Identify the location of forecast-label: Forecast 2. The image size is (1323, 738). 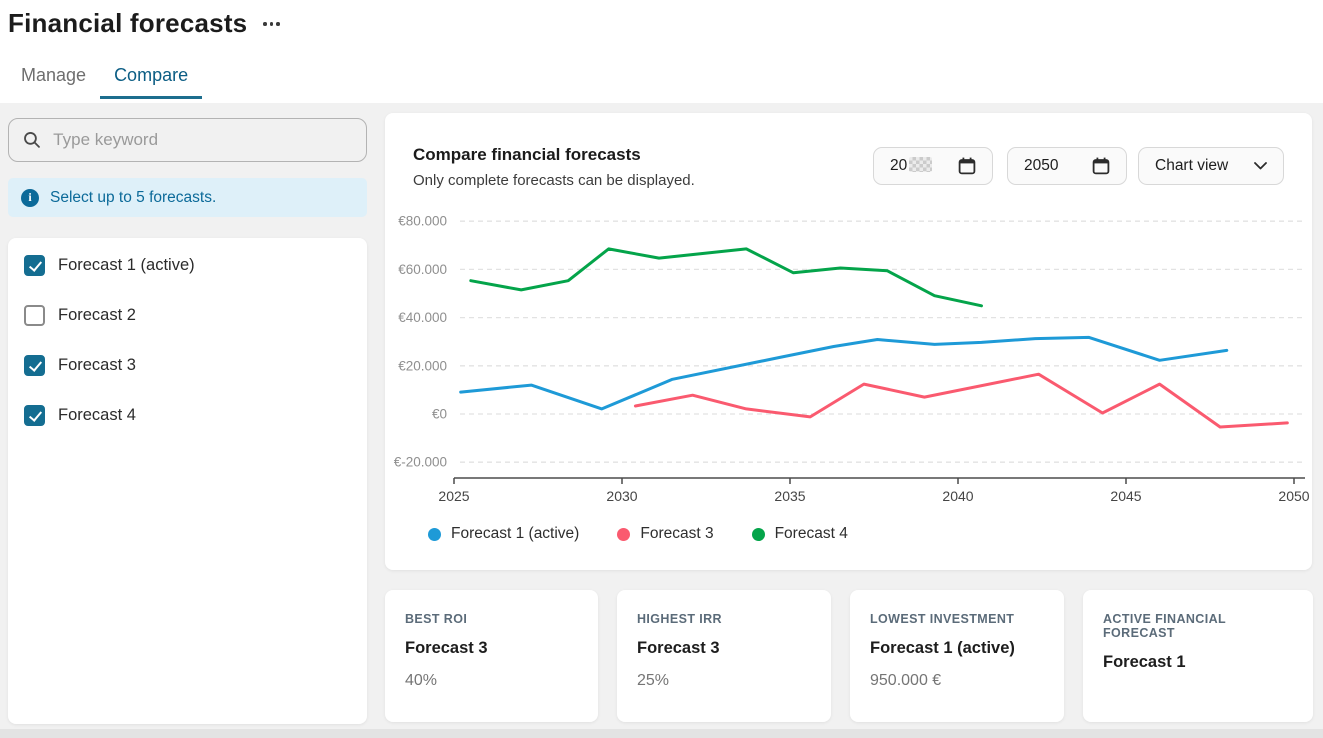
(97, 315).